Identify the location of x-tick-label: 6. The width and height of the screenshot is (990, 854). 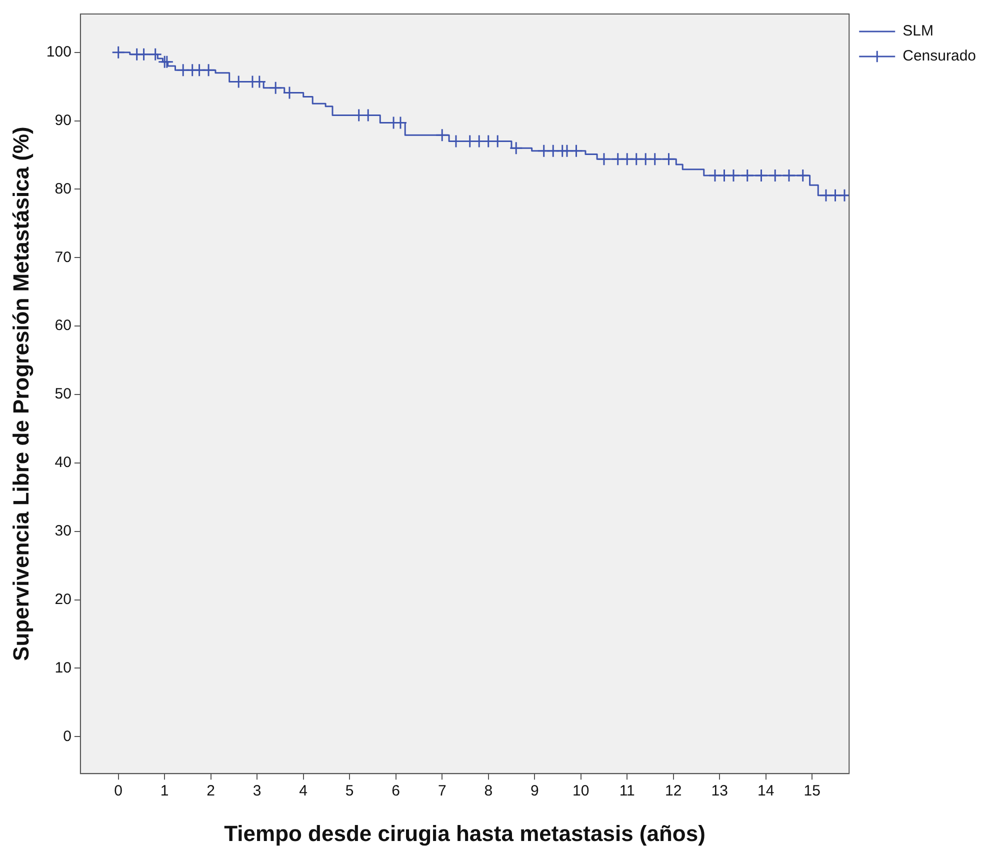
(396, 791).